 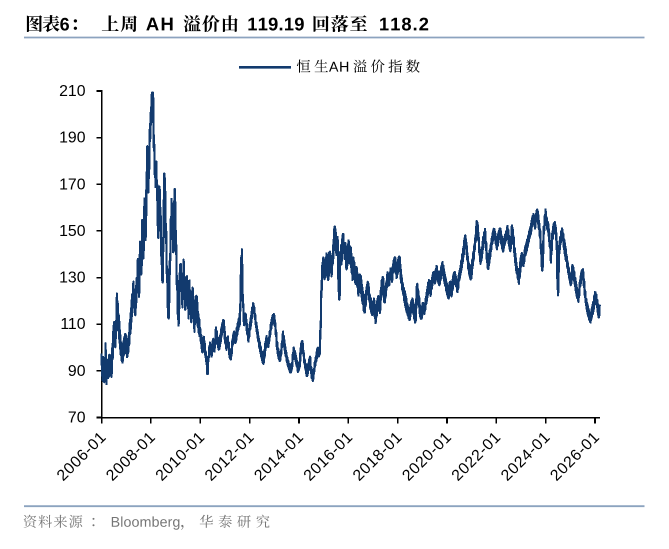 I want to click on svg-text: 130, so click(x=72, y=278).